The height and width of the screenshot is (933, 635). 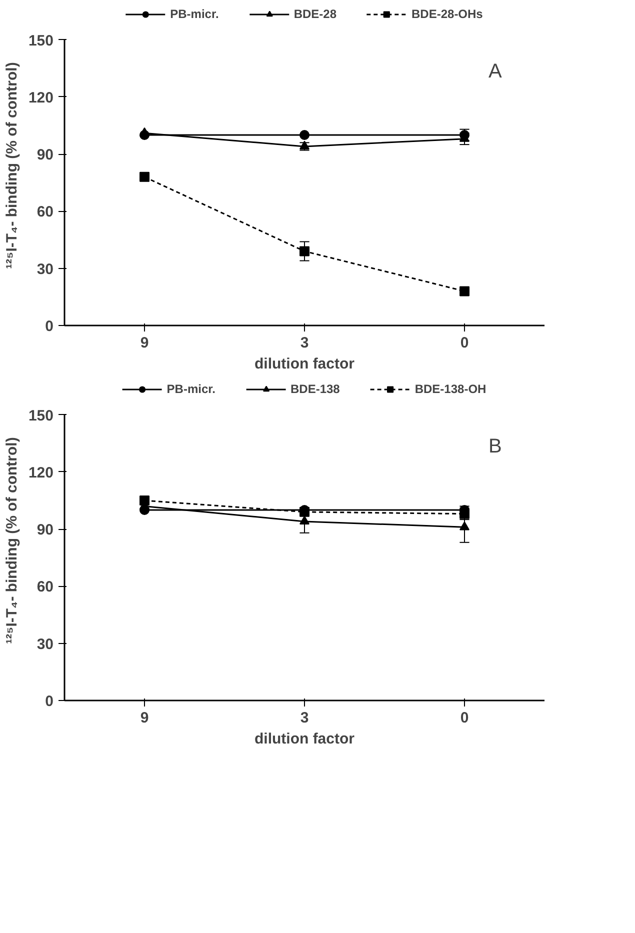 I want to click on legend-label: BDE-138, so click(x=315, y=389).